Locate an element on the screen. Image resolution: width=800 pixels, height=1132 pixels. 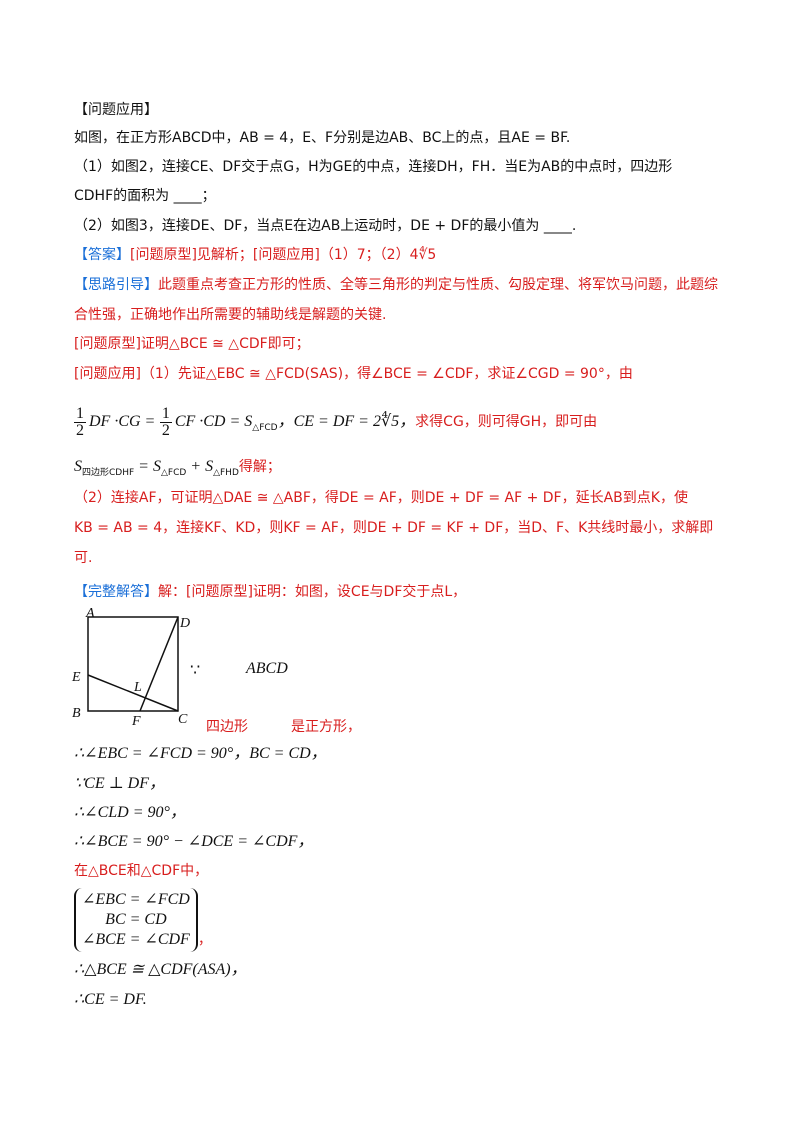
area-s: S is located at coordinates (78, 466).